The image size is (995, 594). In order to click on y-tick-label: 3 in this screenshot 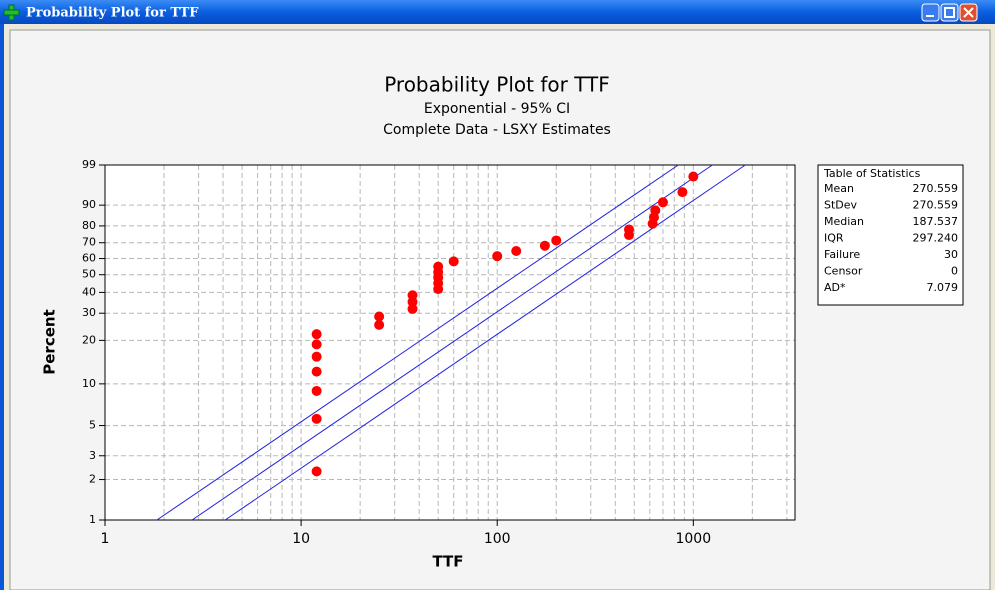, I will do `click(92, 455)`.